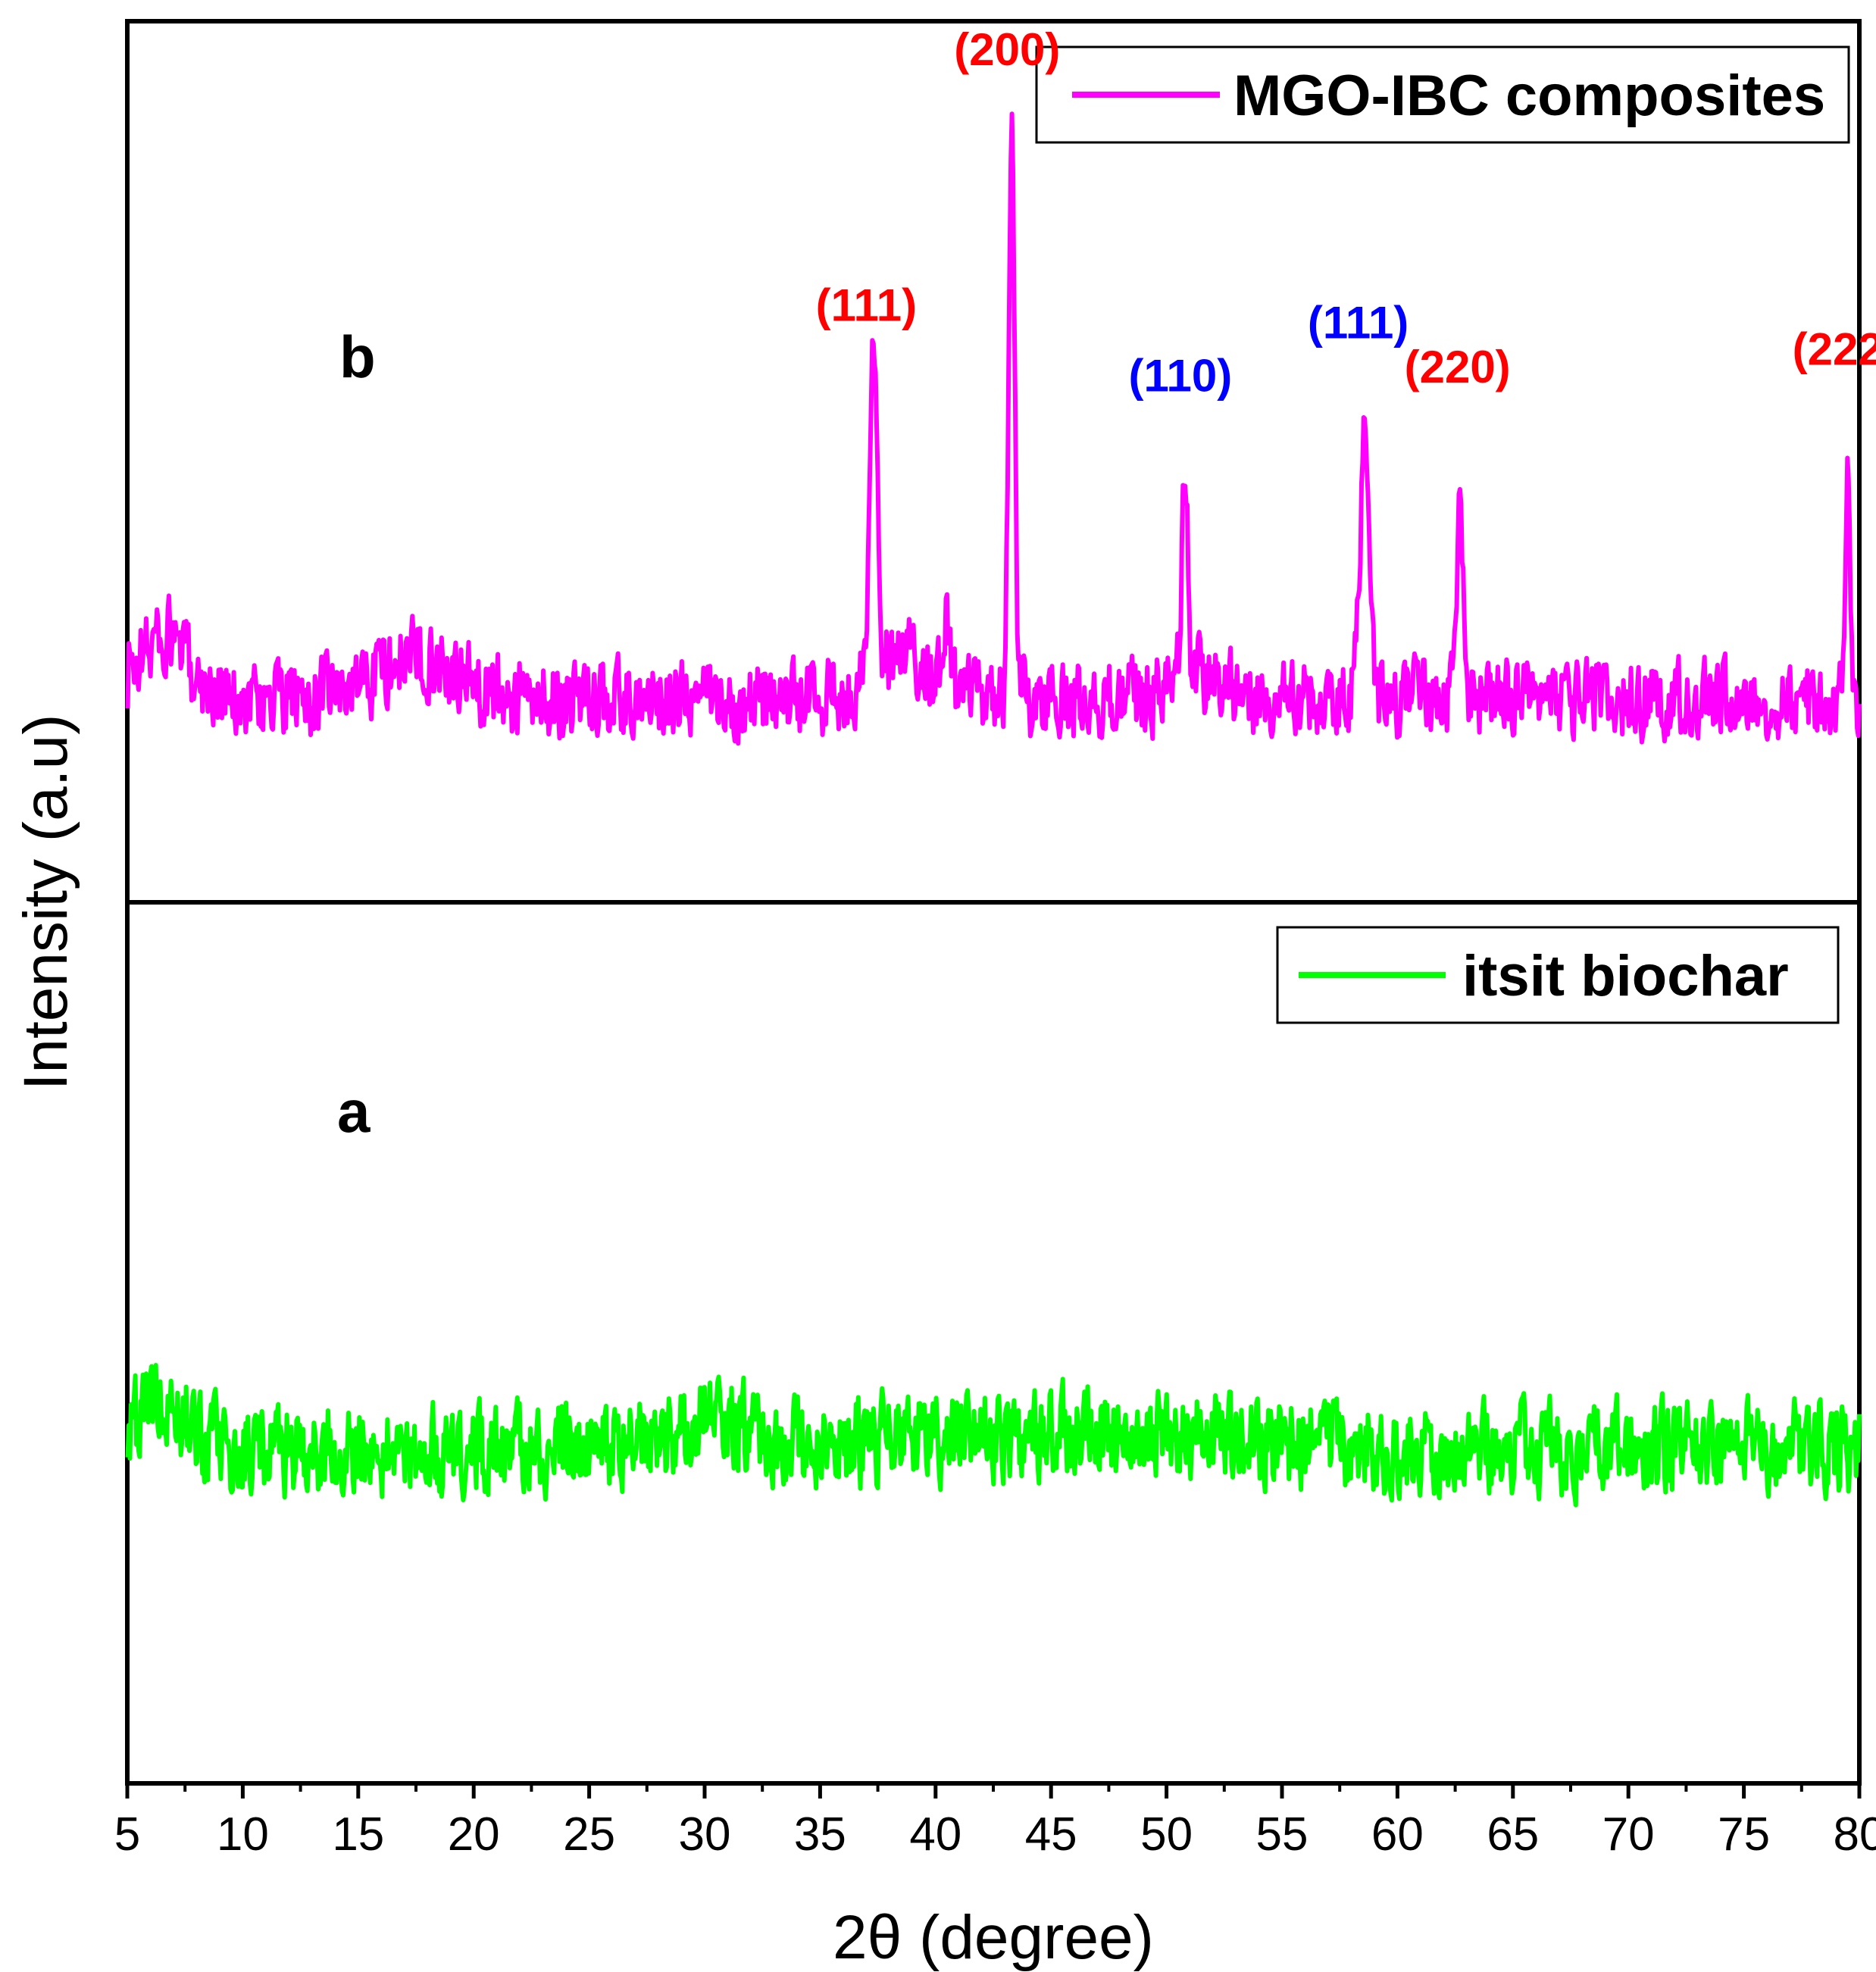 This screenshot has height=1972, width=1876. What do you see at coordinates (1358, 323) in the screenshot?
I see `peak-label-3-panel-b: (111)` at bounding box center [1358, 323].